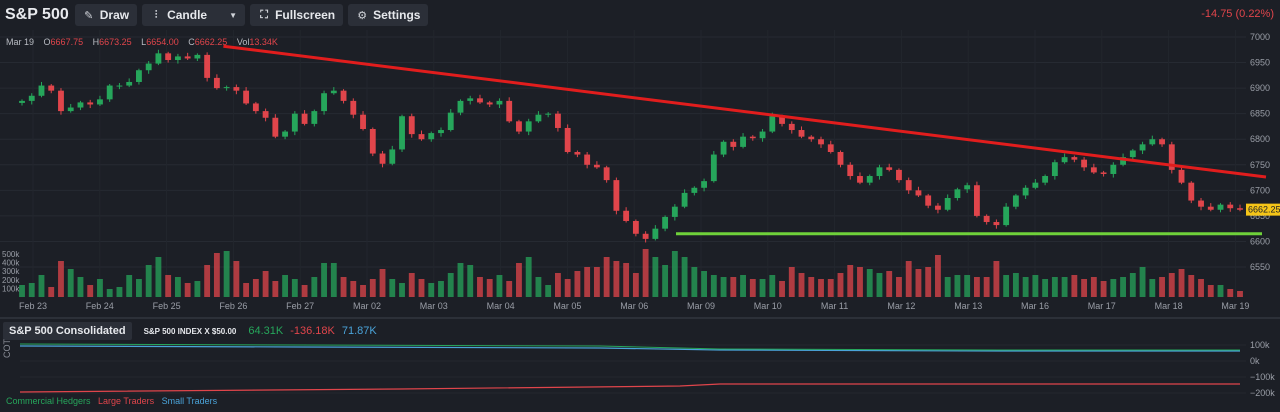 This screenshot has width=1280, height=412. I want to click on price-tick-label: 6900, so click(1260, 88).